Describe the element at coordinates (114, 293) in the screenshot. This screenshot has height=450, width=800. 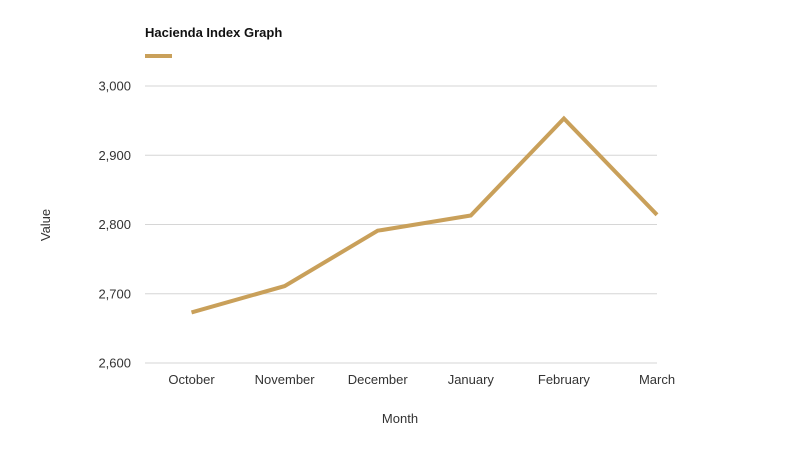
I see `y-tick-label: 2,700` at that location.